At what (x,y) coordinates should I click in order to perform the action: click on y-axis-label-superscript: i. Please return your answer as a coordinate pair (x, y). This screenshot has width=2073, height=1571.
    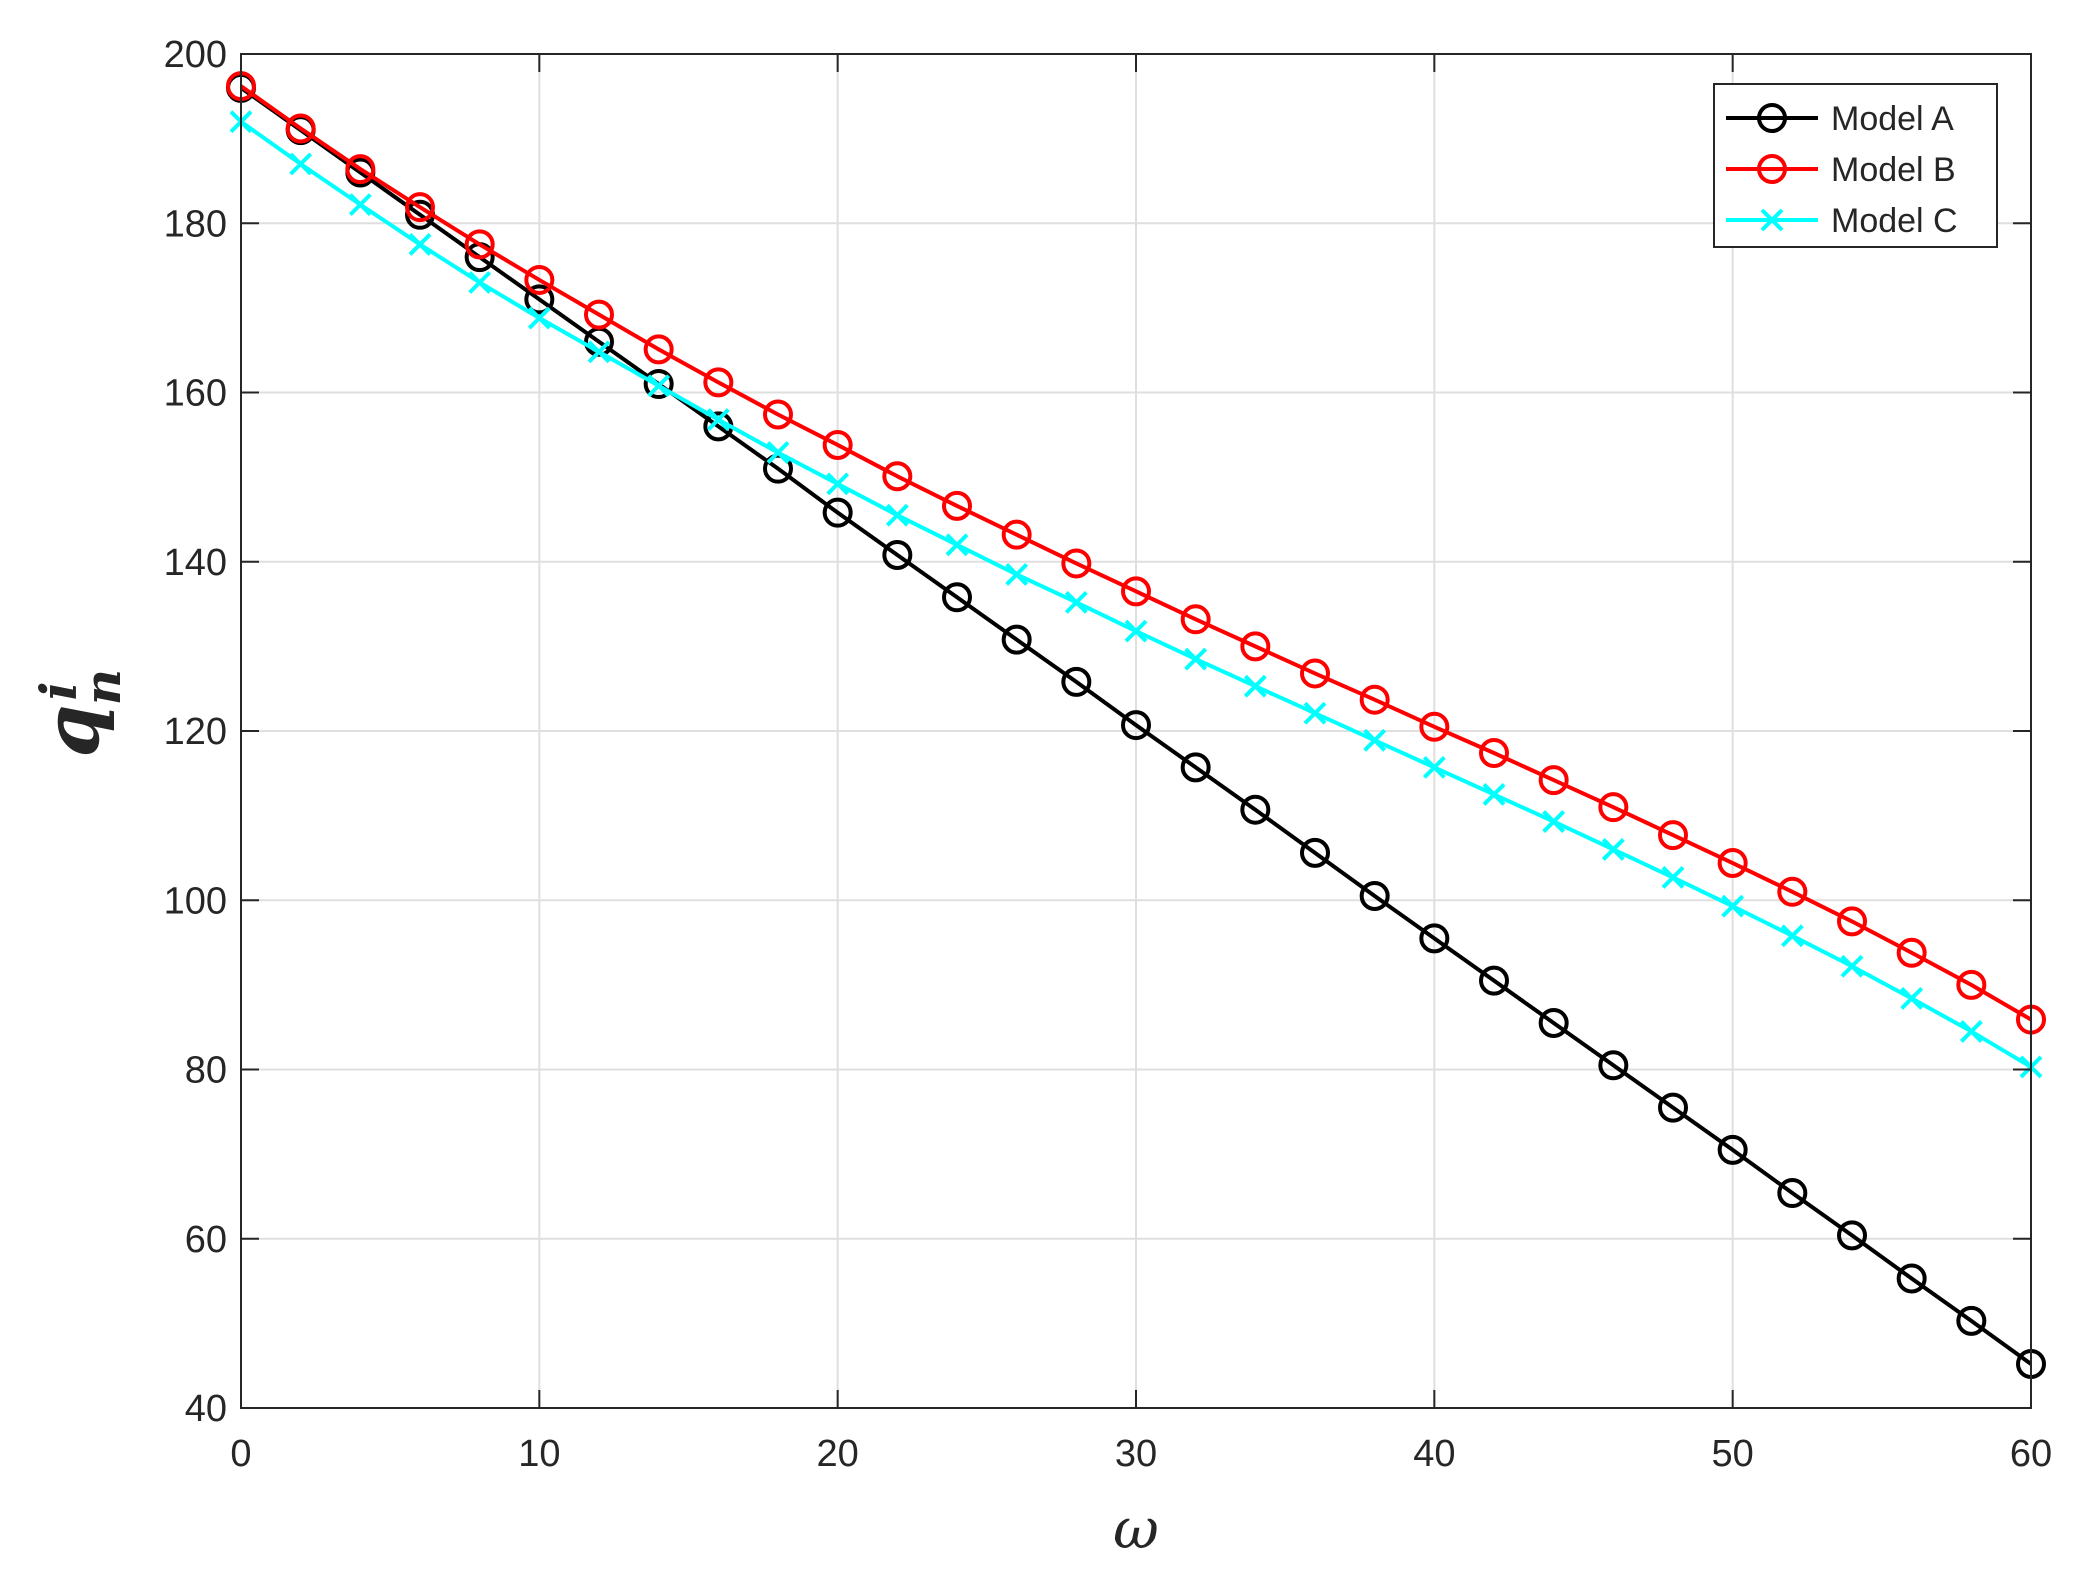
    Looking at the image, I should click on (58, 691).